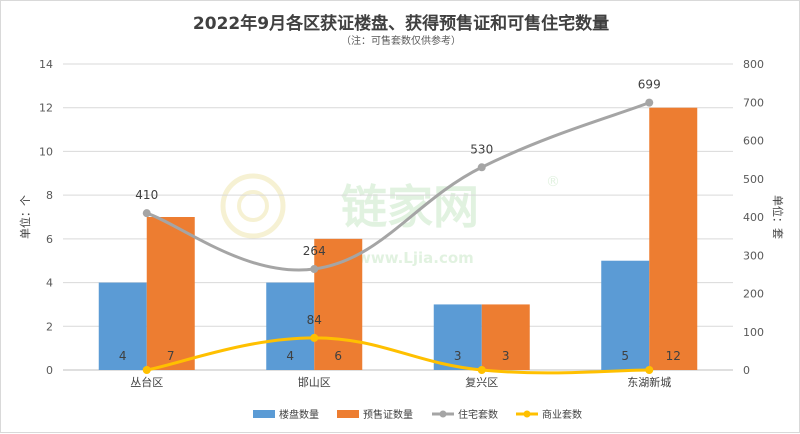  Describe the element at coordinates (746, 370) in the screenshot. I see `y-right-tick-label: 0` at that location.